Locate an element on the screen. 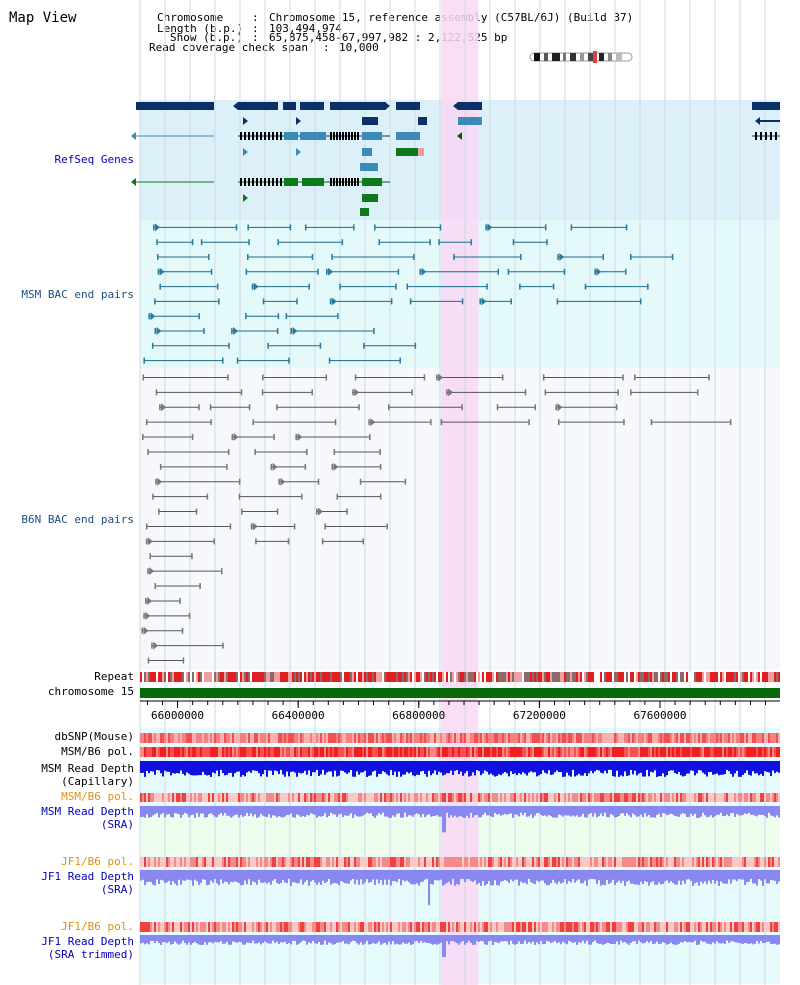 This screenshot has width=800, height=985. jf1-b6-pol-label: JF1/B6 pol. is located at coordinates (97, 861).